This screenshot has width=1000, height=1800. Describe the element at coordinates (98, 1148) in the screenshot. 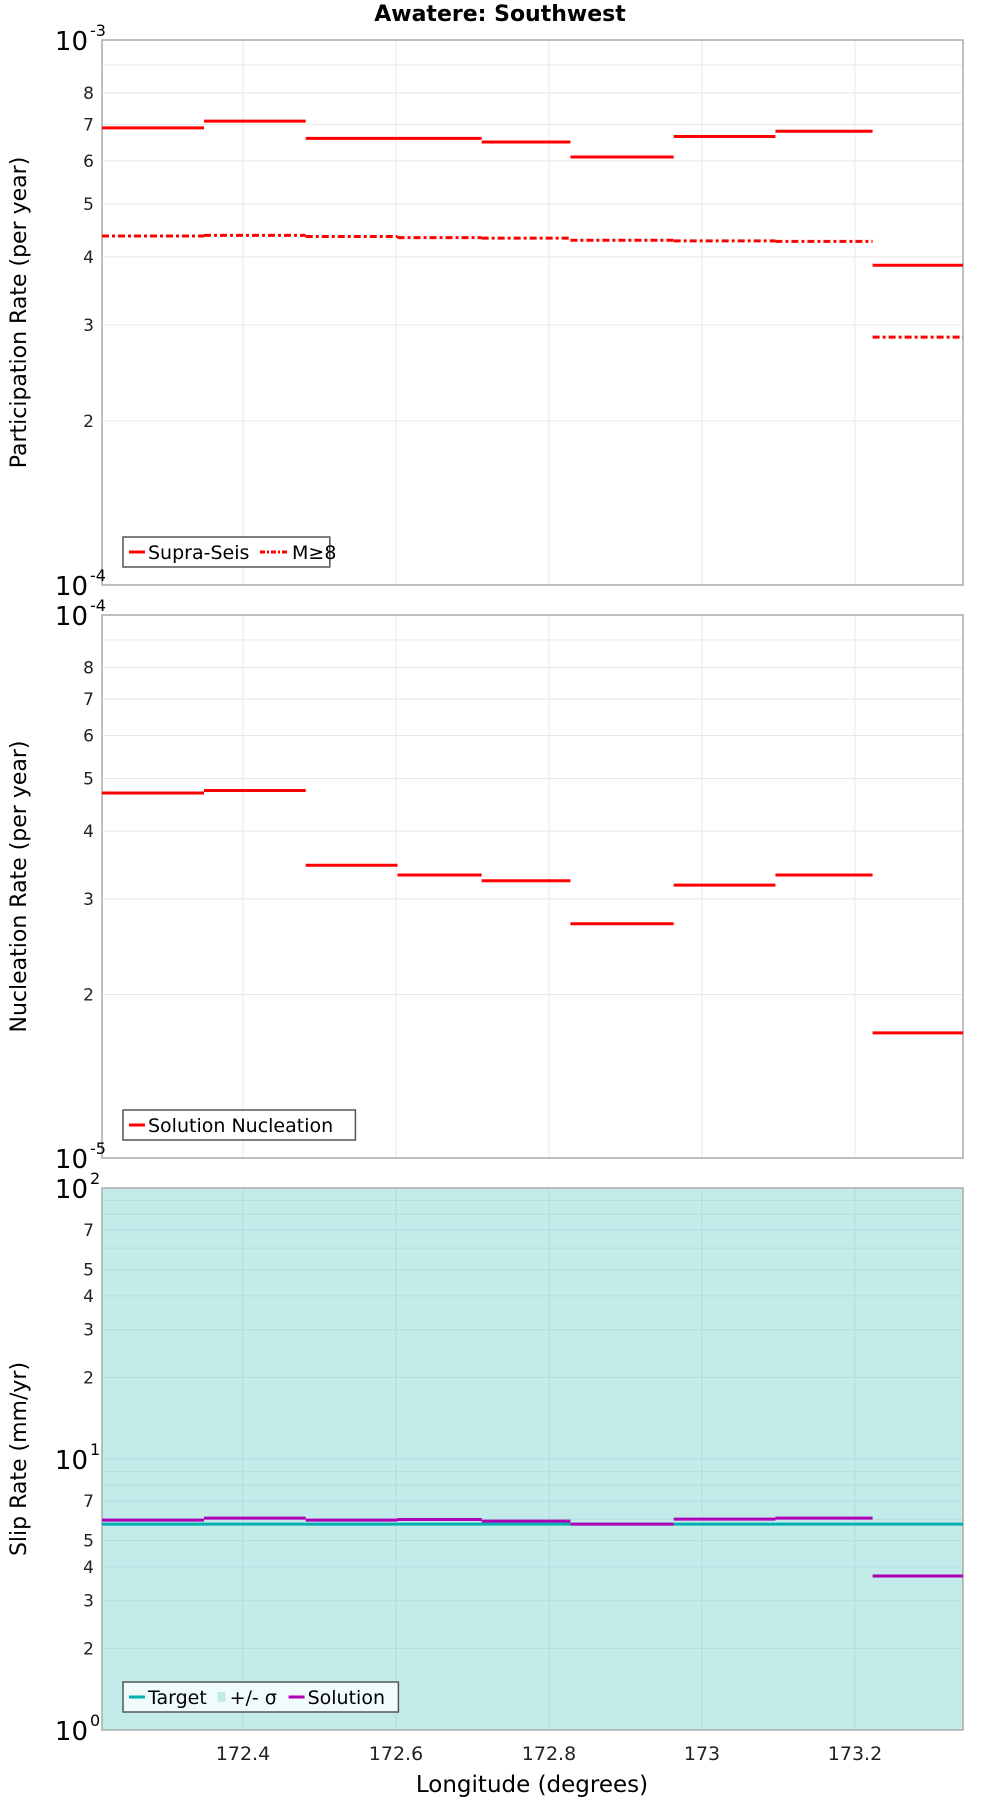

I see `y-tick-exponent: -5` at that location.